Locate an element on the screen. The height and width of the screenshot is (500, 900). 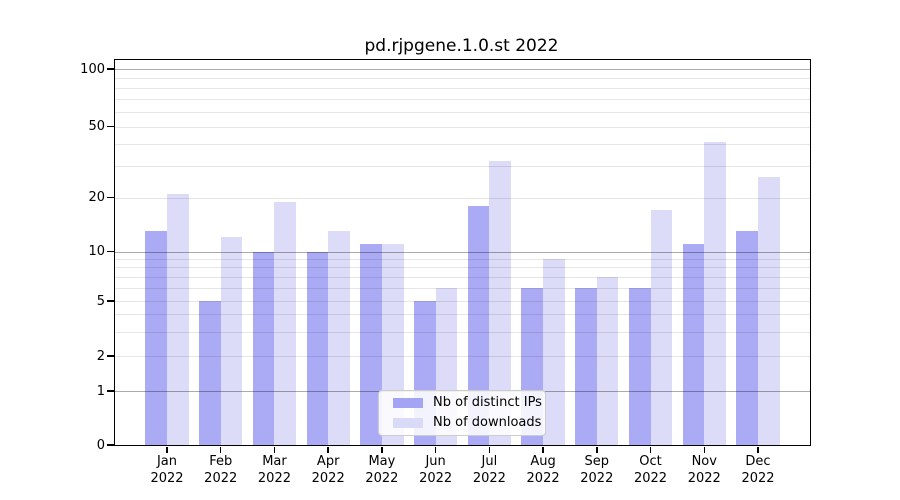
x-tick-label: Jul 2022 is located at coordinates (489, 470).